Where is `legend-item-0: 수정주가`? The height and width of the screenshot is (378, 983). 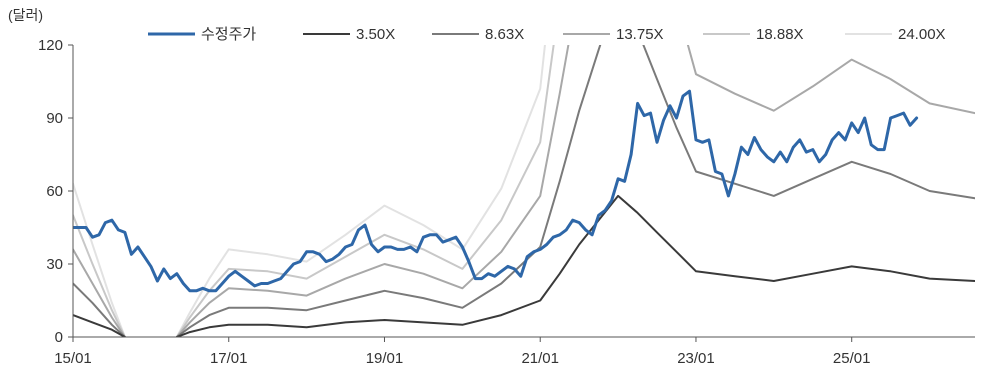 legend-item-0: 수정주가 is located at coordinates (202, 34).